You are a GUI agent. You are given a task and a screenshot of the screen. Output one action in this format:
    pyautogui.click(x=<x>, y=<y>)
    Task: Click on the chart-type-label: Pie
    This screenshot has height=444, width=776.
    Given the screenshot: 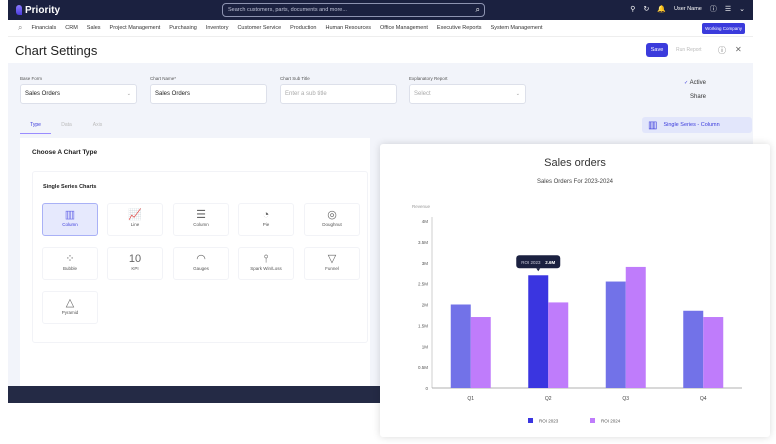 What is the action you would take?
    pyautogui.click(x=266, y=224)
    